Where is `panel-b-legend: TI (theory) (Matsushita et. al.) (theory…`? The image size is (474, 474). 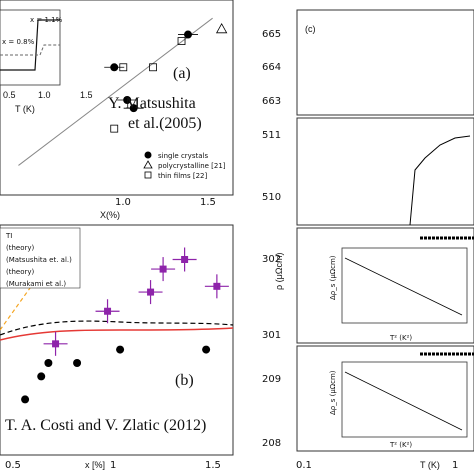 panel-b-legend: TI (theory) (Matsushita et. al.) (theory… is located at coordinates (40, 258).